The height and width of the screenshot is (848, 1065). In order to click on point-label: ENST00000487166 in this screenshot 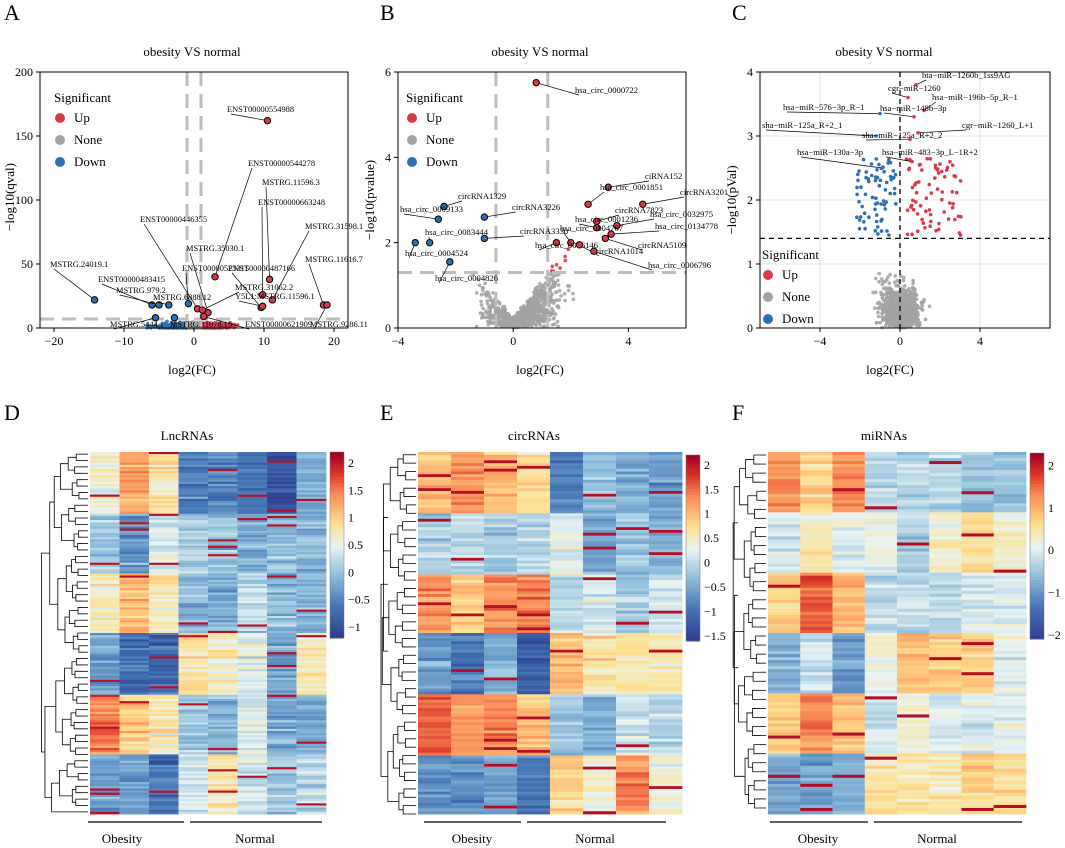, I will do `click(261, 268)`.